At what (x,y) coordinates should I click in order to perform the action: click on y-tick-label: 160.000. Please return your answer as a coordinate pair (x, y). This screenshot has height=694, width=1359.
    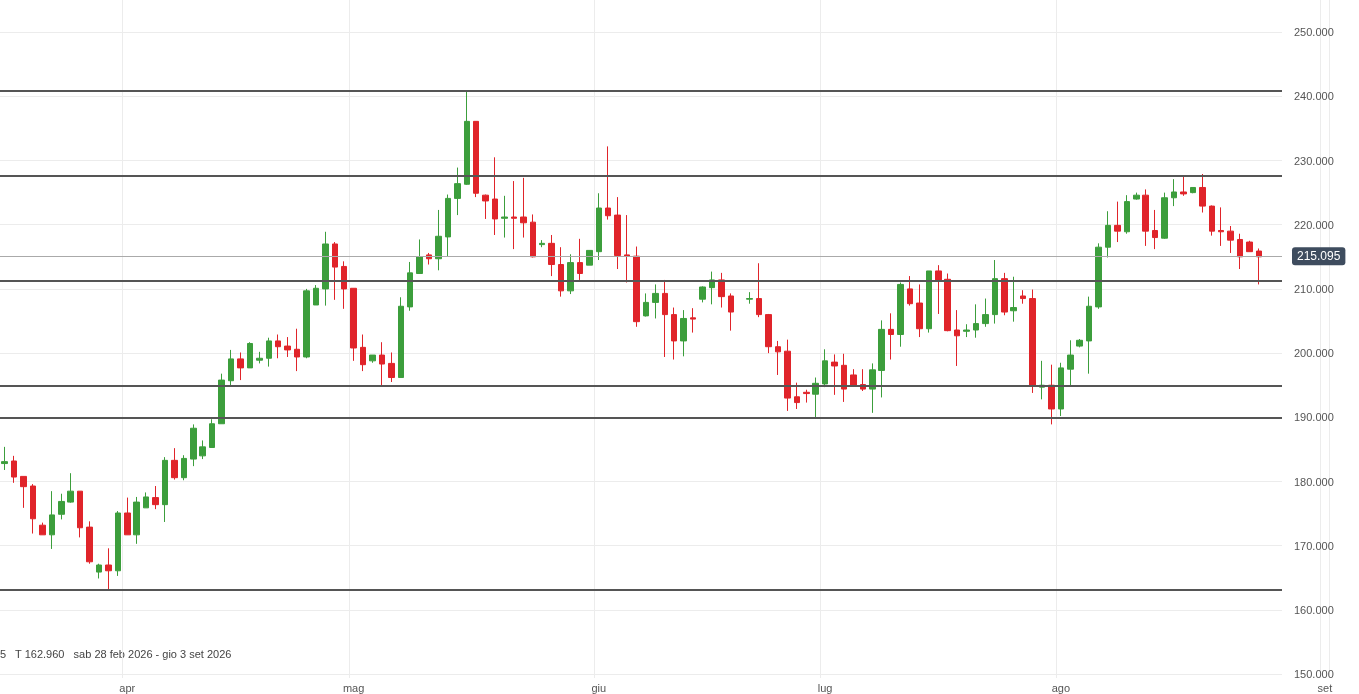
    Looking at the image, I should click on (1314, 609).